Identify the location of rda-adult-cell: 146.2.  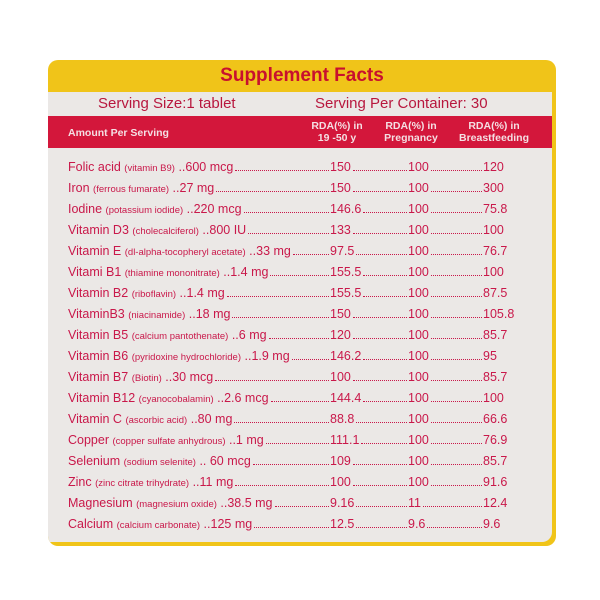
(369, 356).